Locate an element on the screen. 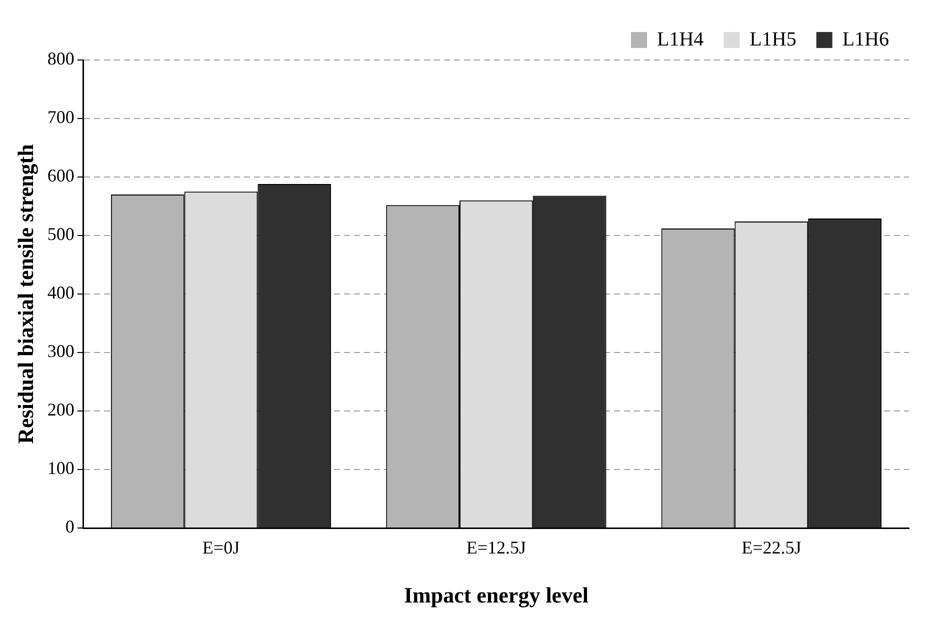  y-tick-label: 200 is located at coordinates (60, 410).